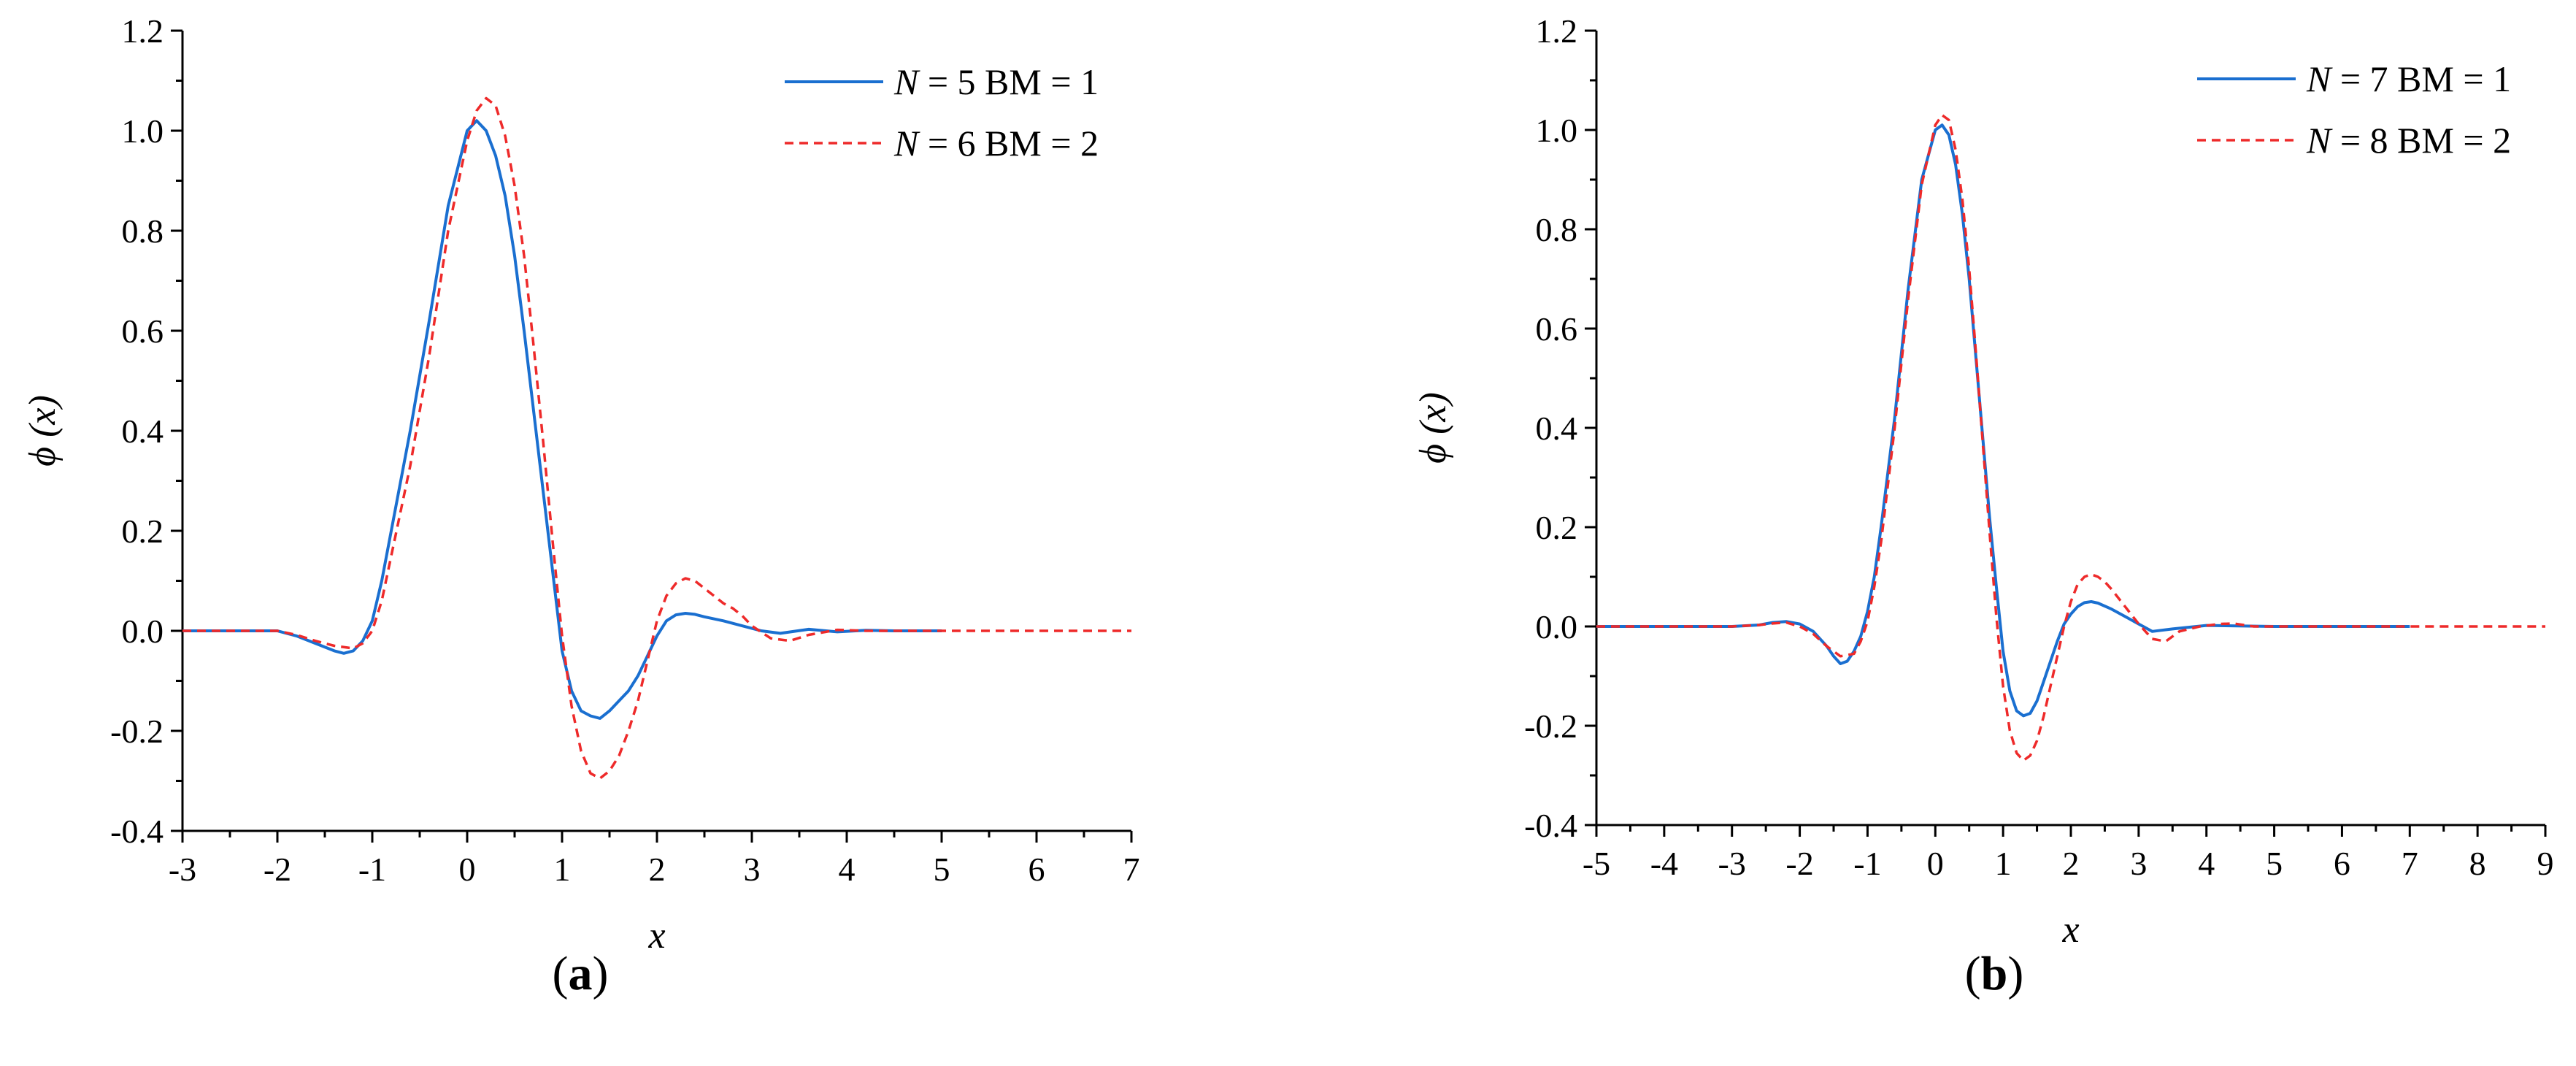  What do you see at coordinates (1596, 864) in the screenshot?
I see `x-tick-label: -5` at bounding box center [1596, 864].